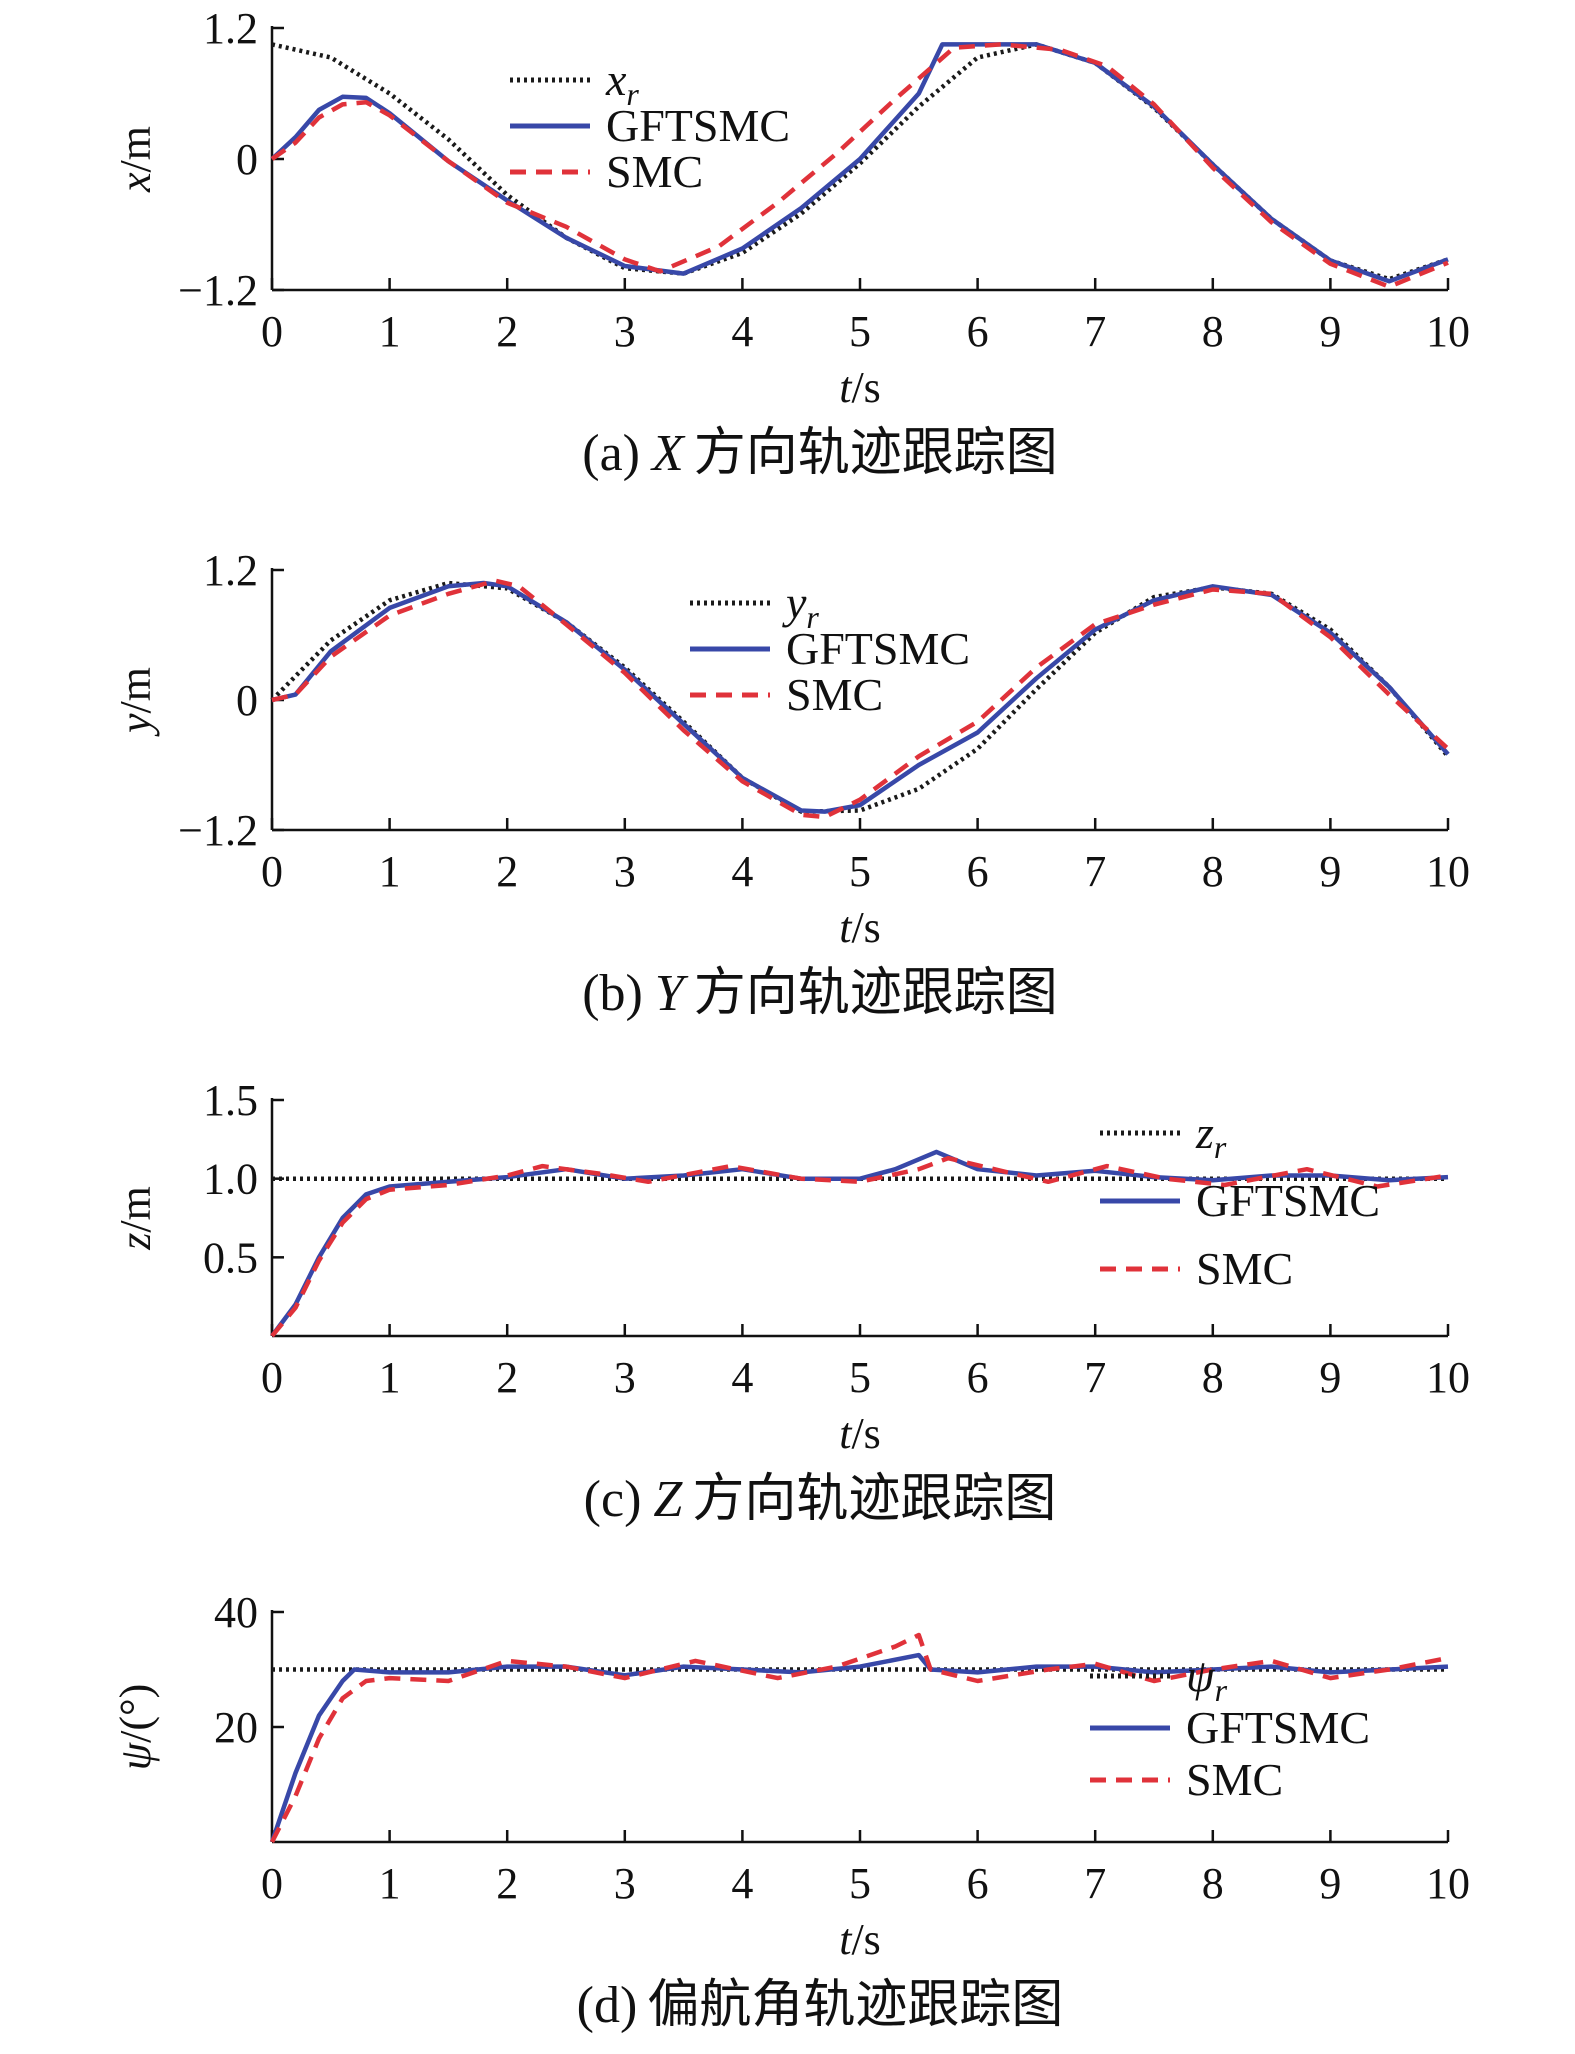  I want to click on panel-caption: (a) X 方向轨迹跟踪图, so click(820, 453).